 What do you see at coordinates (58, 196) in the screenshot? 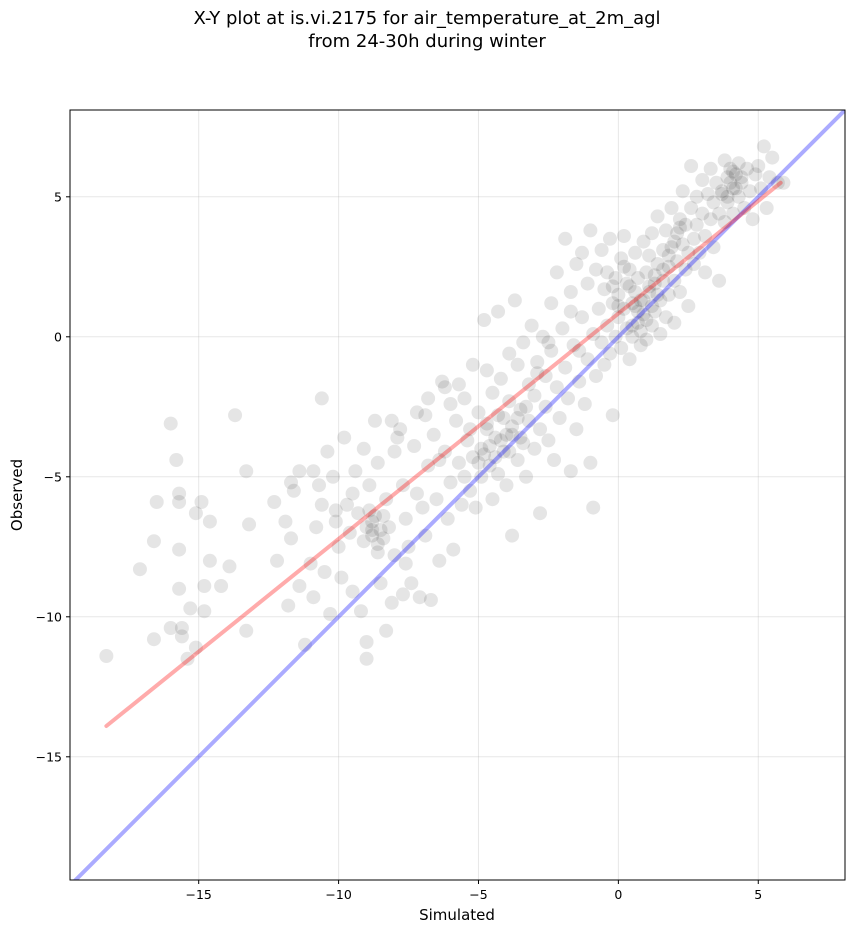
I see `y-tick-label: 5` at bounding box center [58, 196].